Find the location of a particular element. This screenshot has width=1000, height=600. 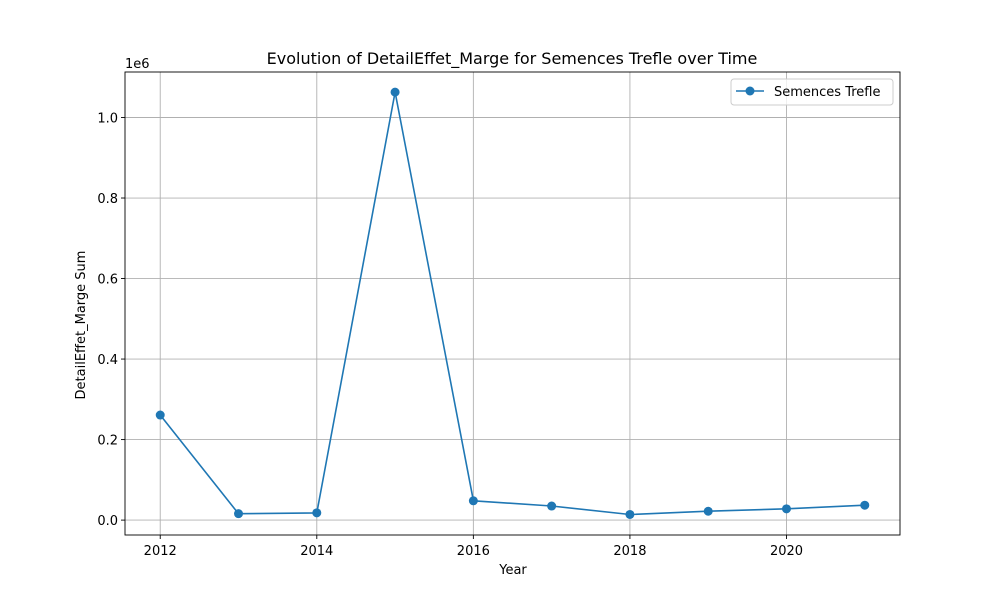

x-tick-label: 2014 is located at coordinates (316, 551).